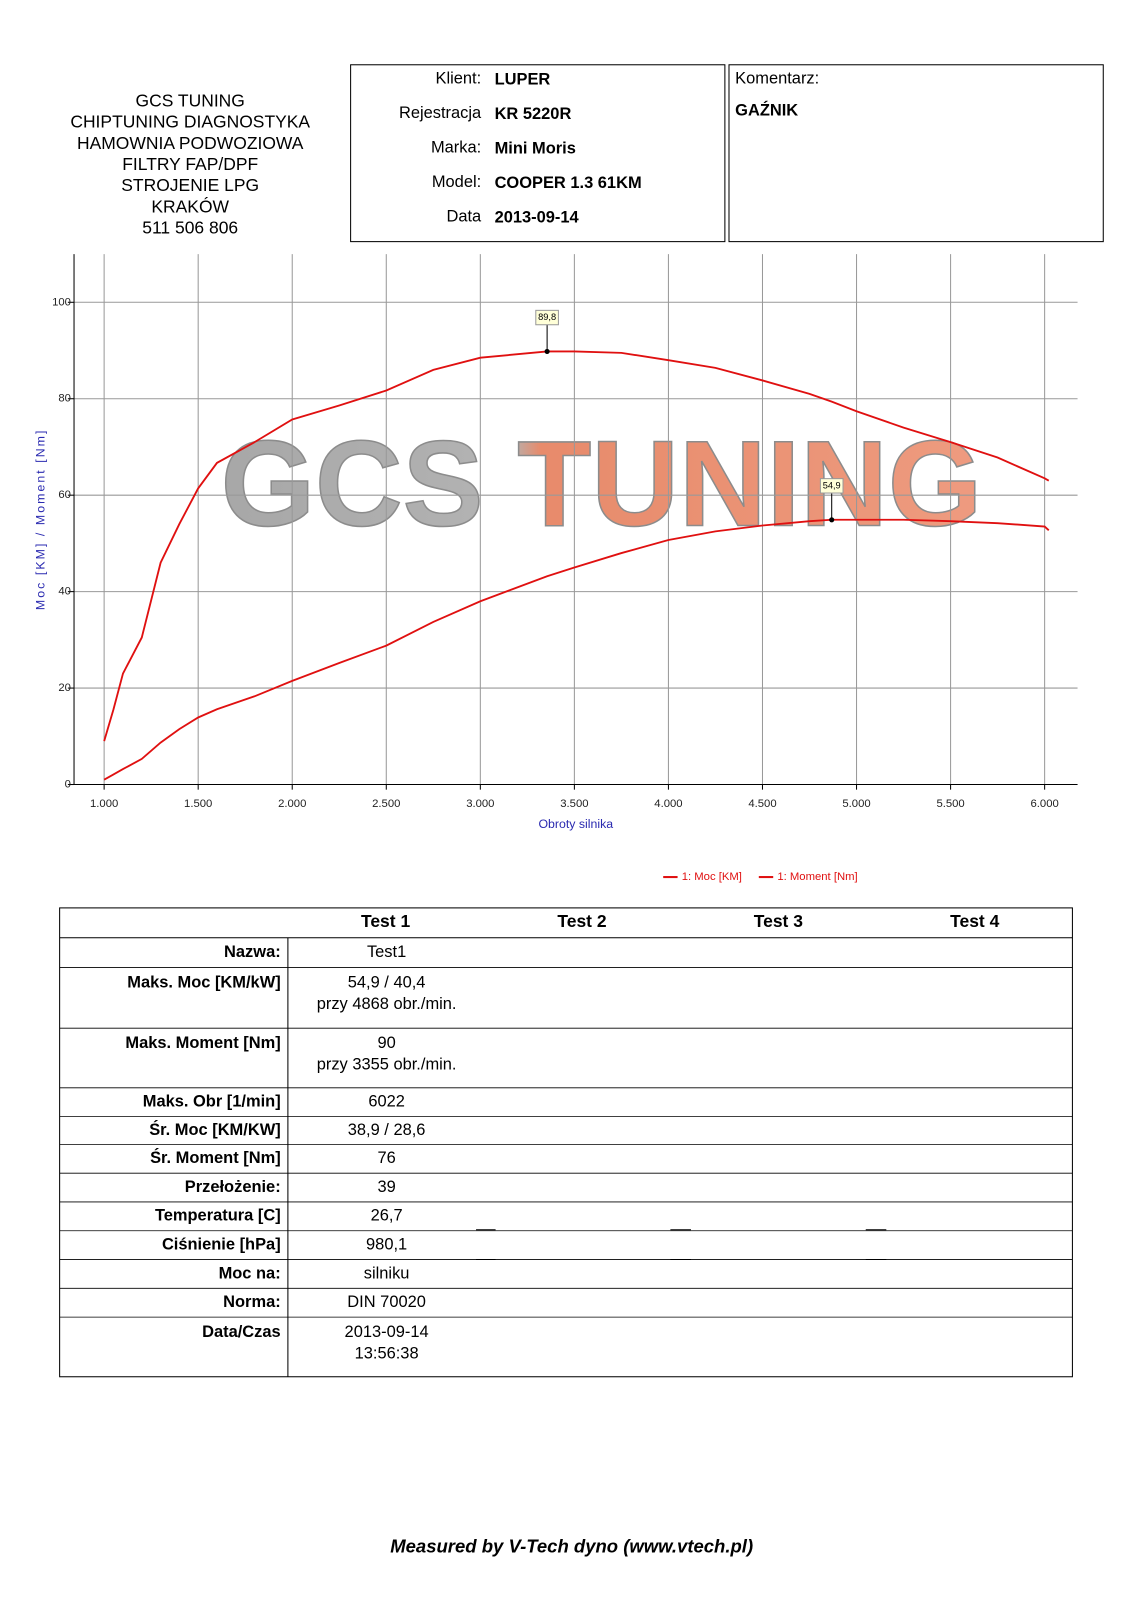 Image resolution: width=1131 pixels, height=1605 pixels. Describe the element at coordinates (215, 1129) in the screenshot. I see `row-label: Śr. Moc [KM/KW]` at that location.